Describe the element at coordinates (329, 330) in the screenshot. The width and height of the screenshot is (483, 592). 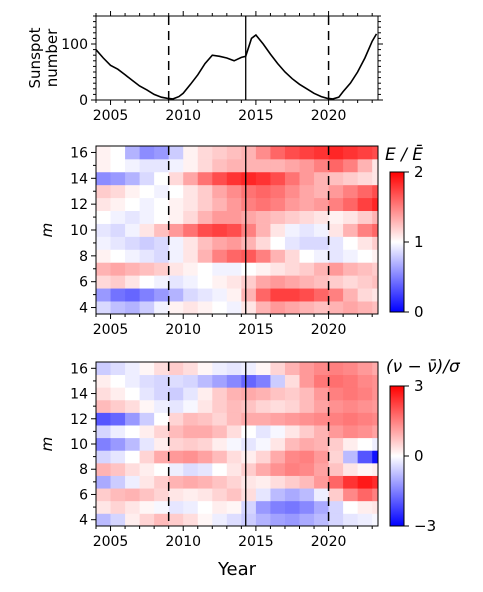
I see `x-tick-label: 2020` at that location.